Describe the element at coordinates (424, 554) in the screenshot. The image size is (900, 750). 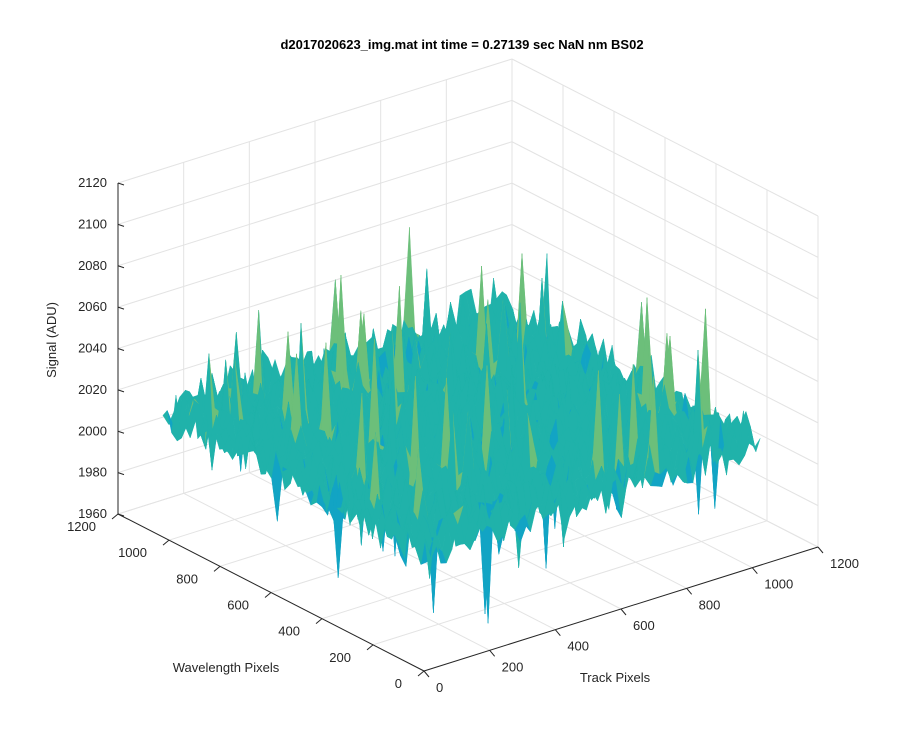
I see `surface-patch` at that location.